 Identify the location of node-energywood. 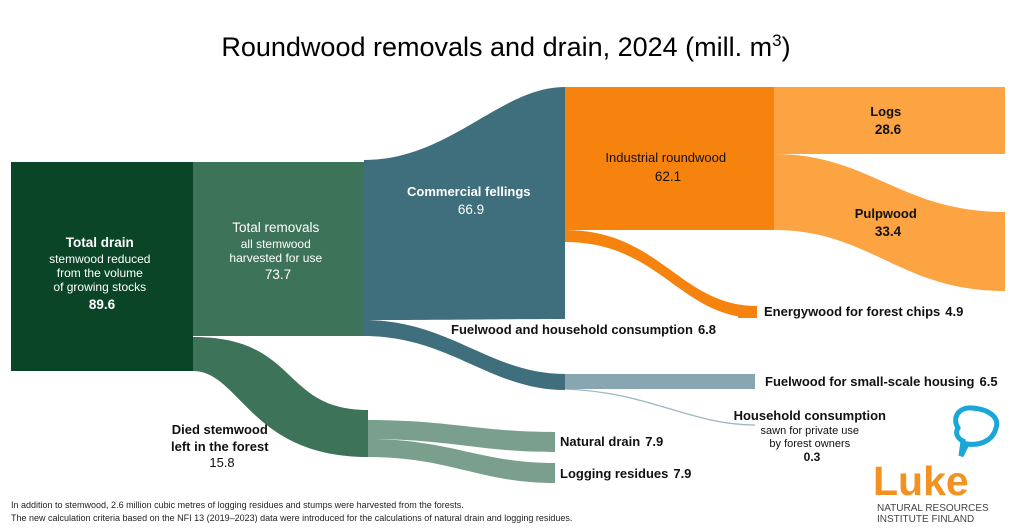
(747, 312).